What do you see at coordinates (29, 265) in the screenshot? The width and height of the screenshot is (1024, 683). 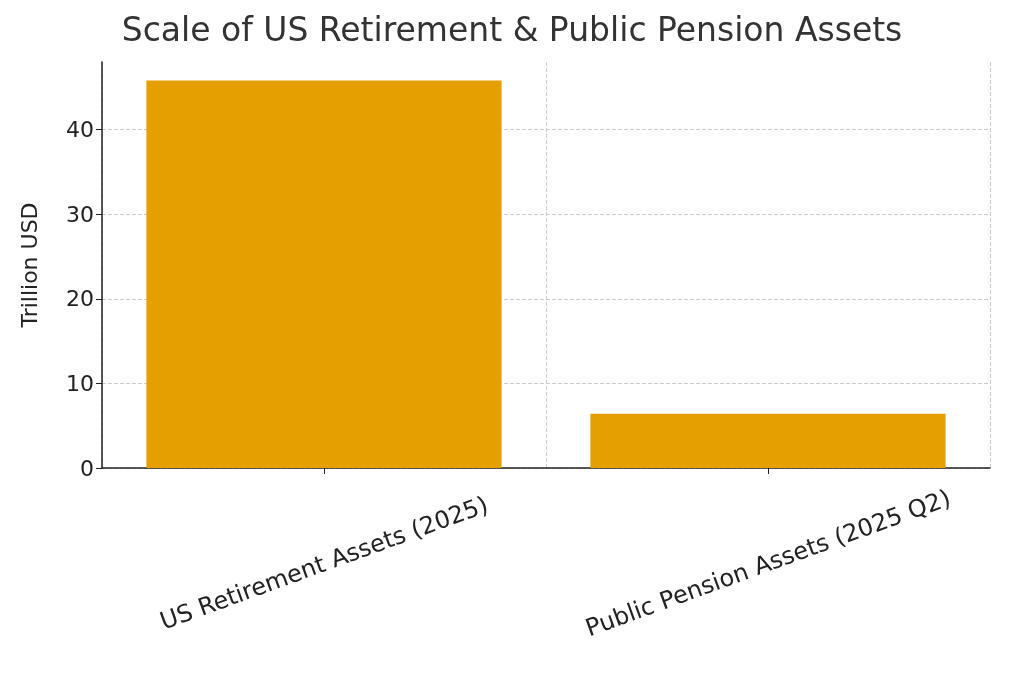 I see `y-axis-title: Trillion USD` at bounding box center [29, 265].